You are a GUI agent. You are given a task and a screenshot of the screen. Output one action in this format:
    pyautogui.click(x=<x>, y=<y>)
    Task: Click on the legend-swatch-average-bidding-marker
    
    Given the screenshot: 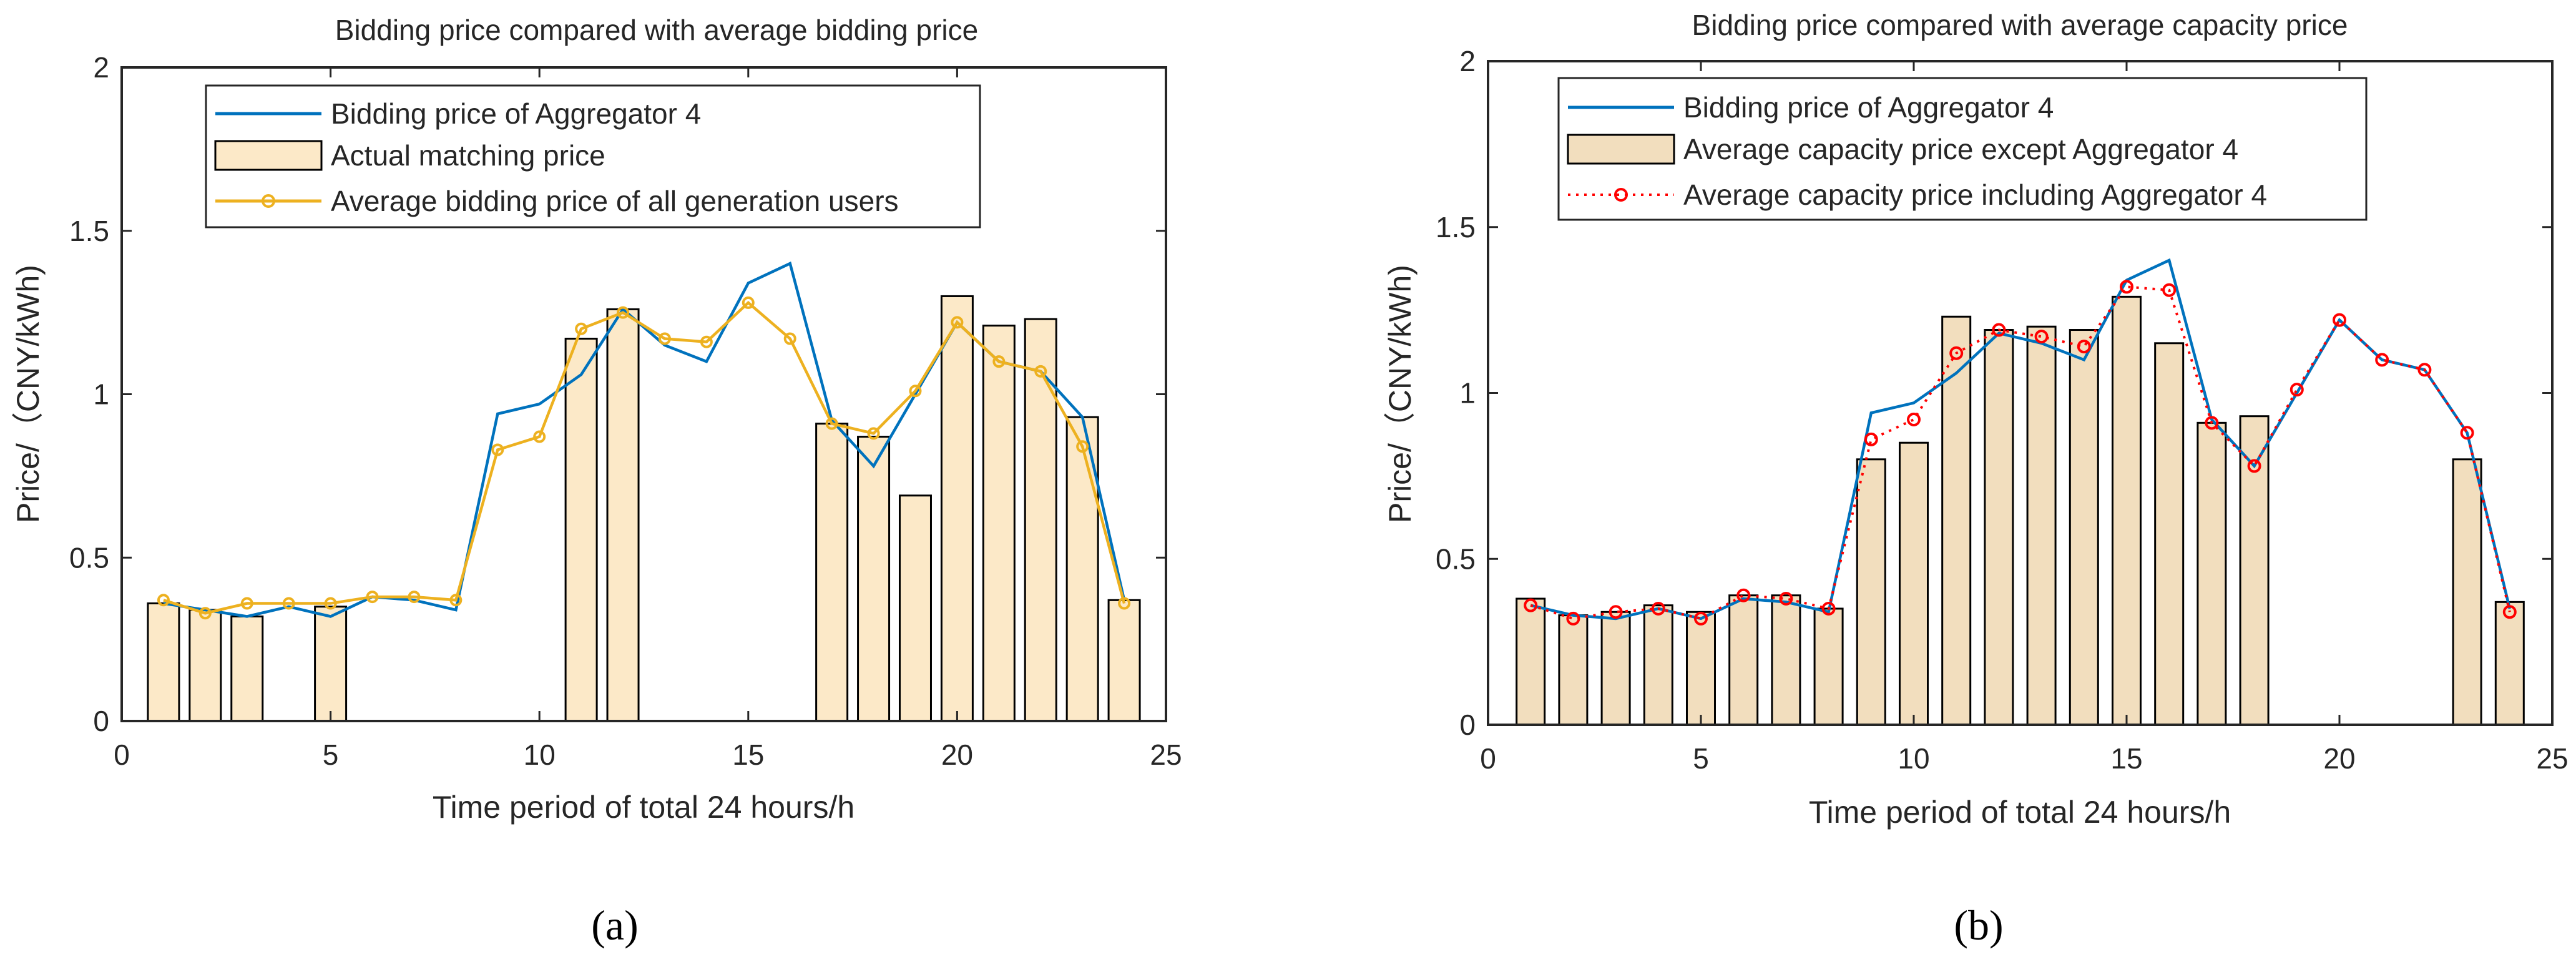 What is the action you would take?
    pyautogui.click(x=268, y=201)
    